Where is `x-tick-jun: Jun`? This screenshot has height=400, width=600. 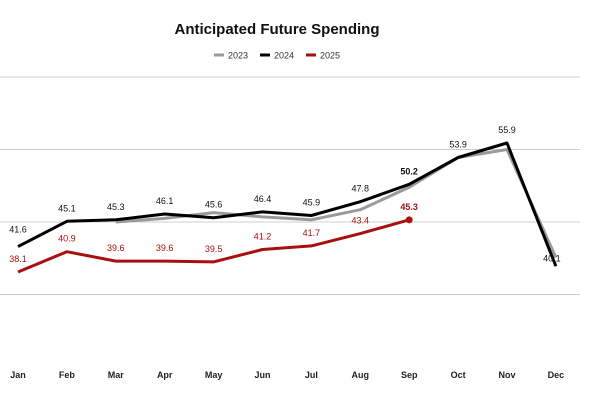 x-tick-jun: Jun is located at coordinates (262, 375).